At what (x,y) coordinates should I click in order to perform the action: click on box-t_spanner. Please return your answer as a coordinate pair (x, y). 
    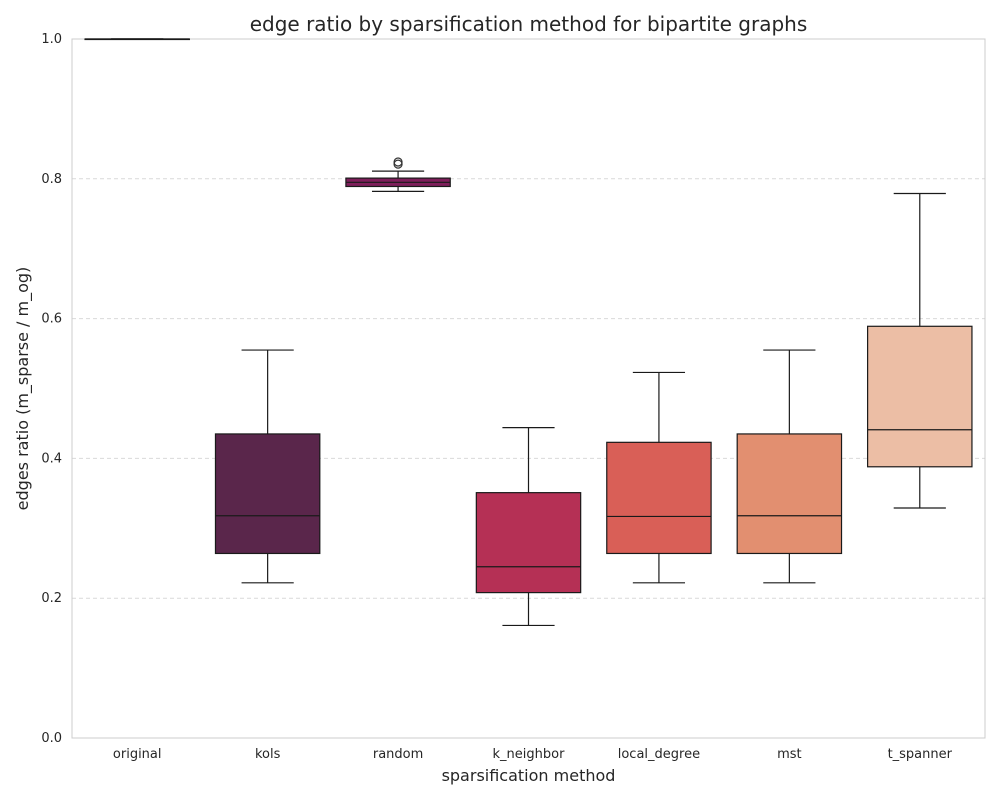
    Looking at the image, I should click on (920, 350).